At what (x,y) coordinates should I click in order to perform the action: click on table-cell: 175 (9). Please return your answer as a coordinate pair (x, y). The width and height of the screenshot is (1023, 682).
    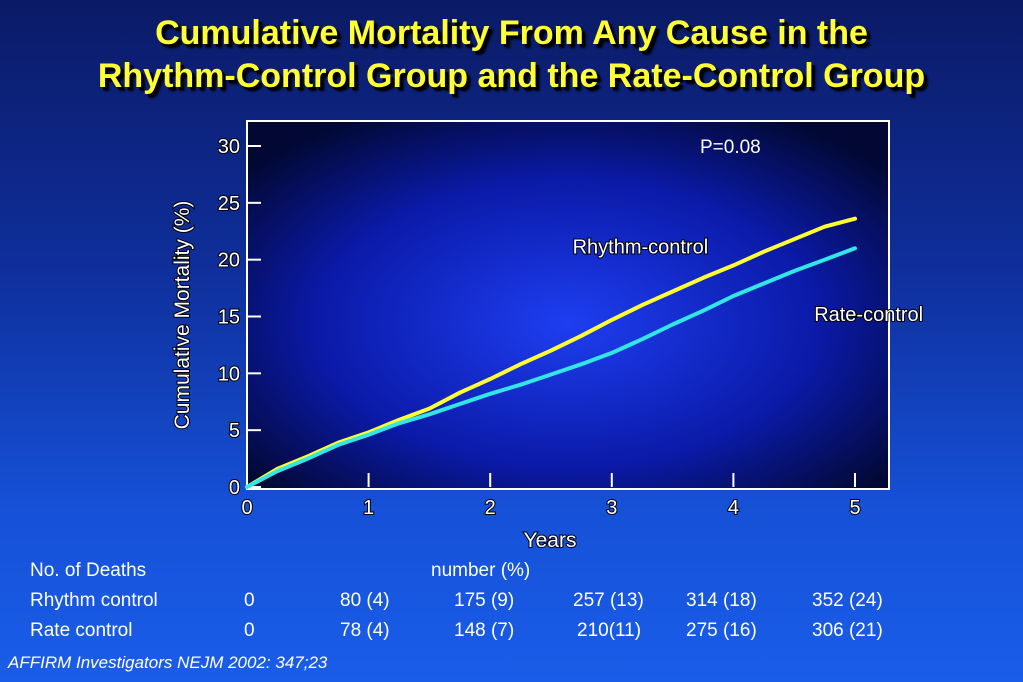
    Looking at the image, I should click on (484, 600).